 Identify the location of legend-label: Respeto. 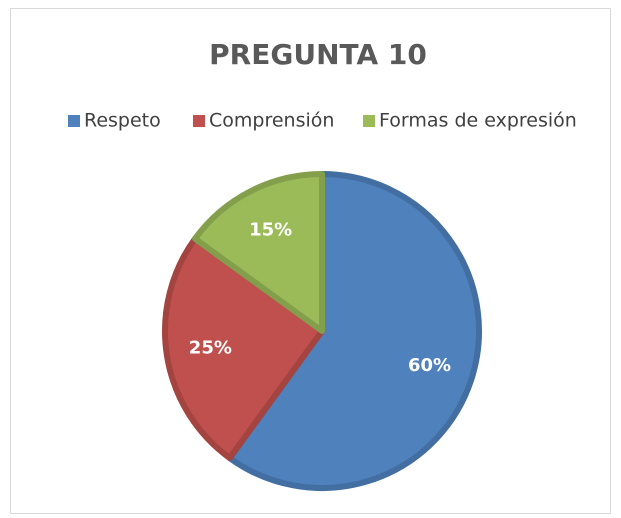
(122, 121).